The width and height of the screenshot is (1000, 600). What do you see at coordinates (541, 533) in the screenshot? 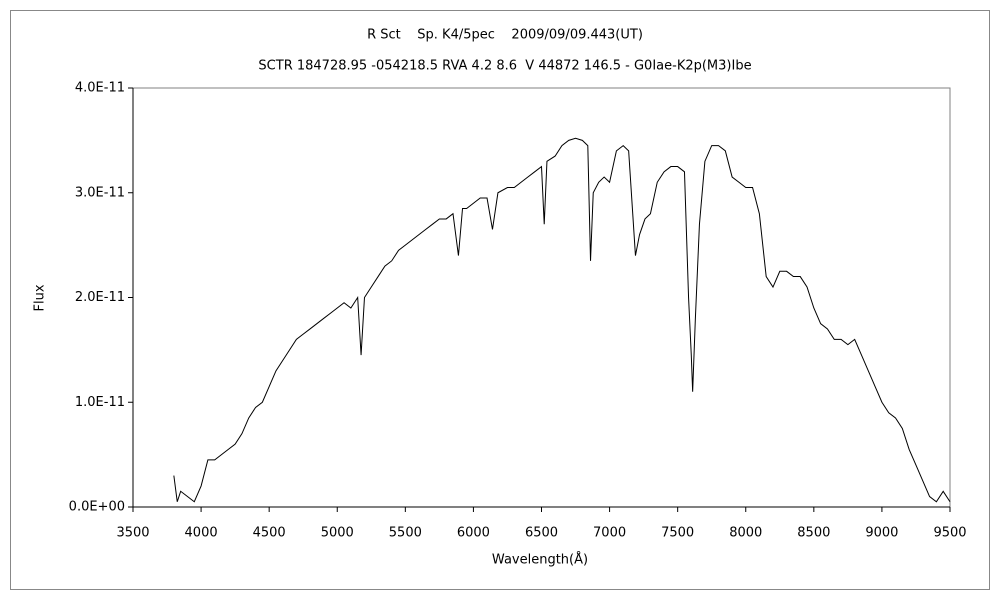
I see `x-tick-label: 6500` at bounding box center [541, 533].